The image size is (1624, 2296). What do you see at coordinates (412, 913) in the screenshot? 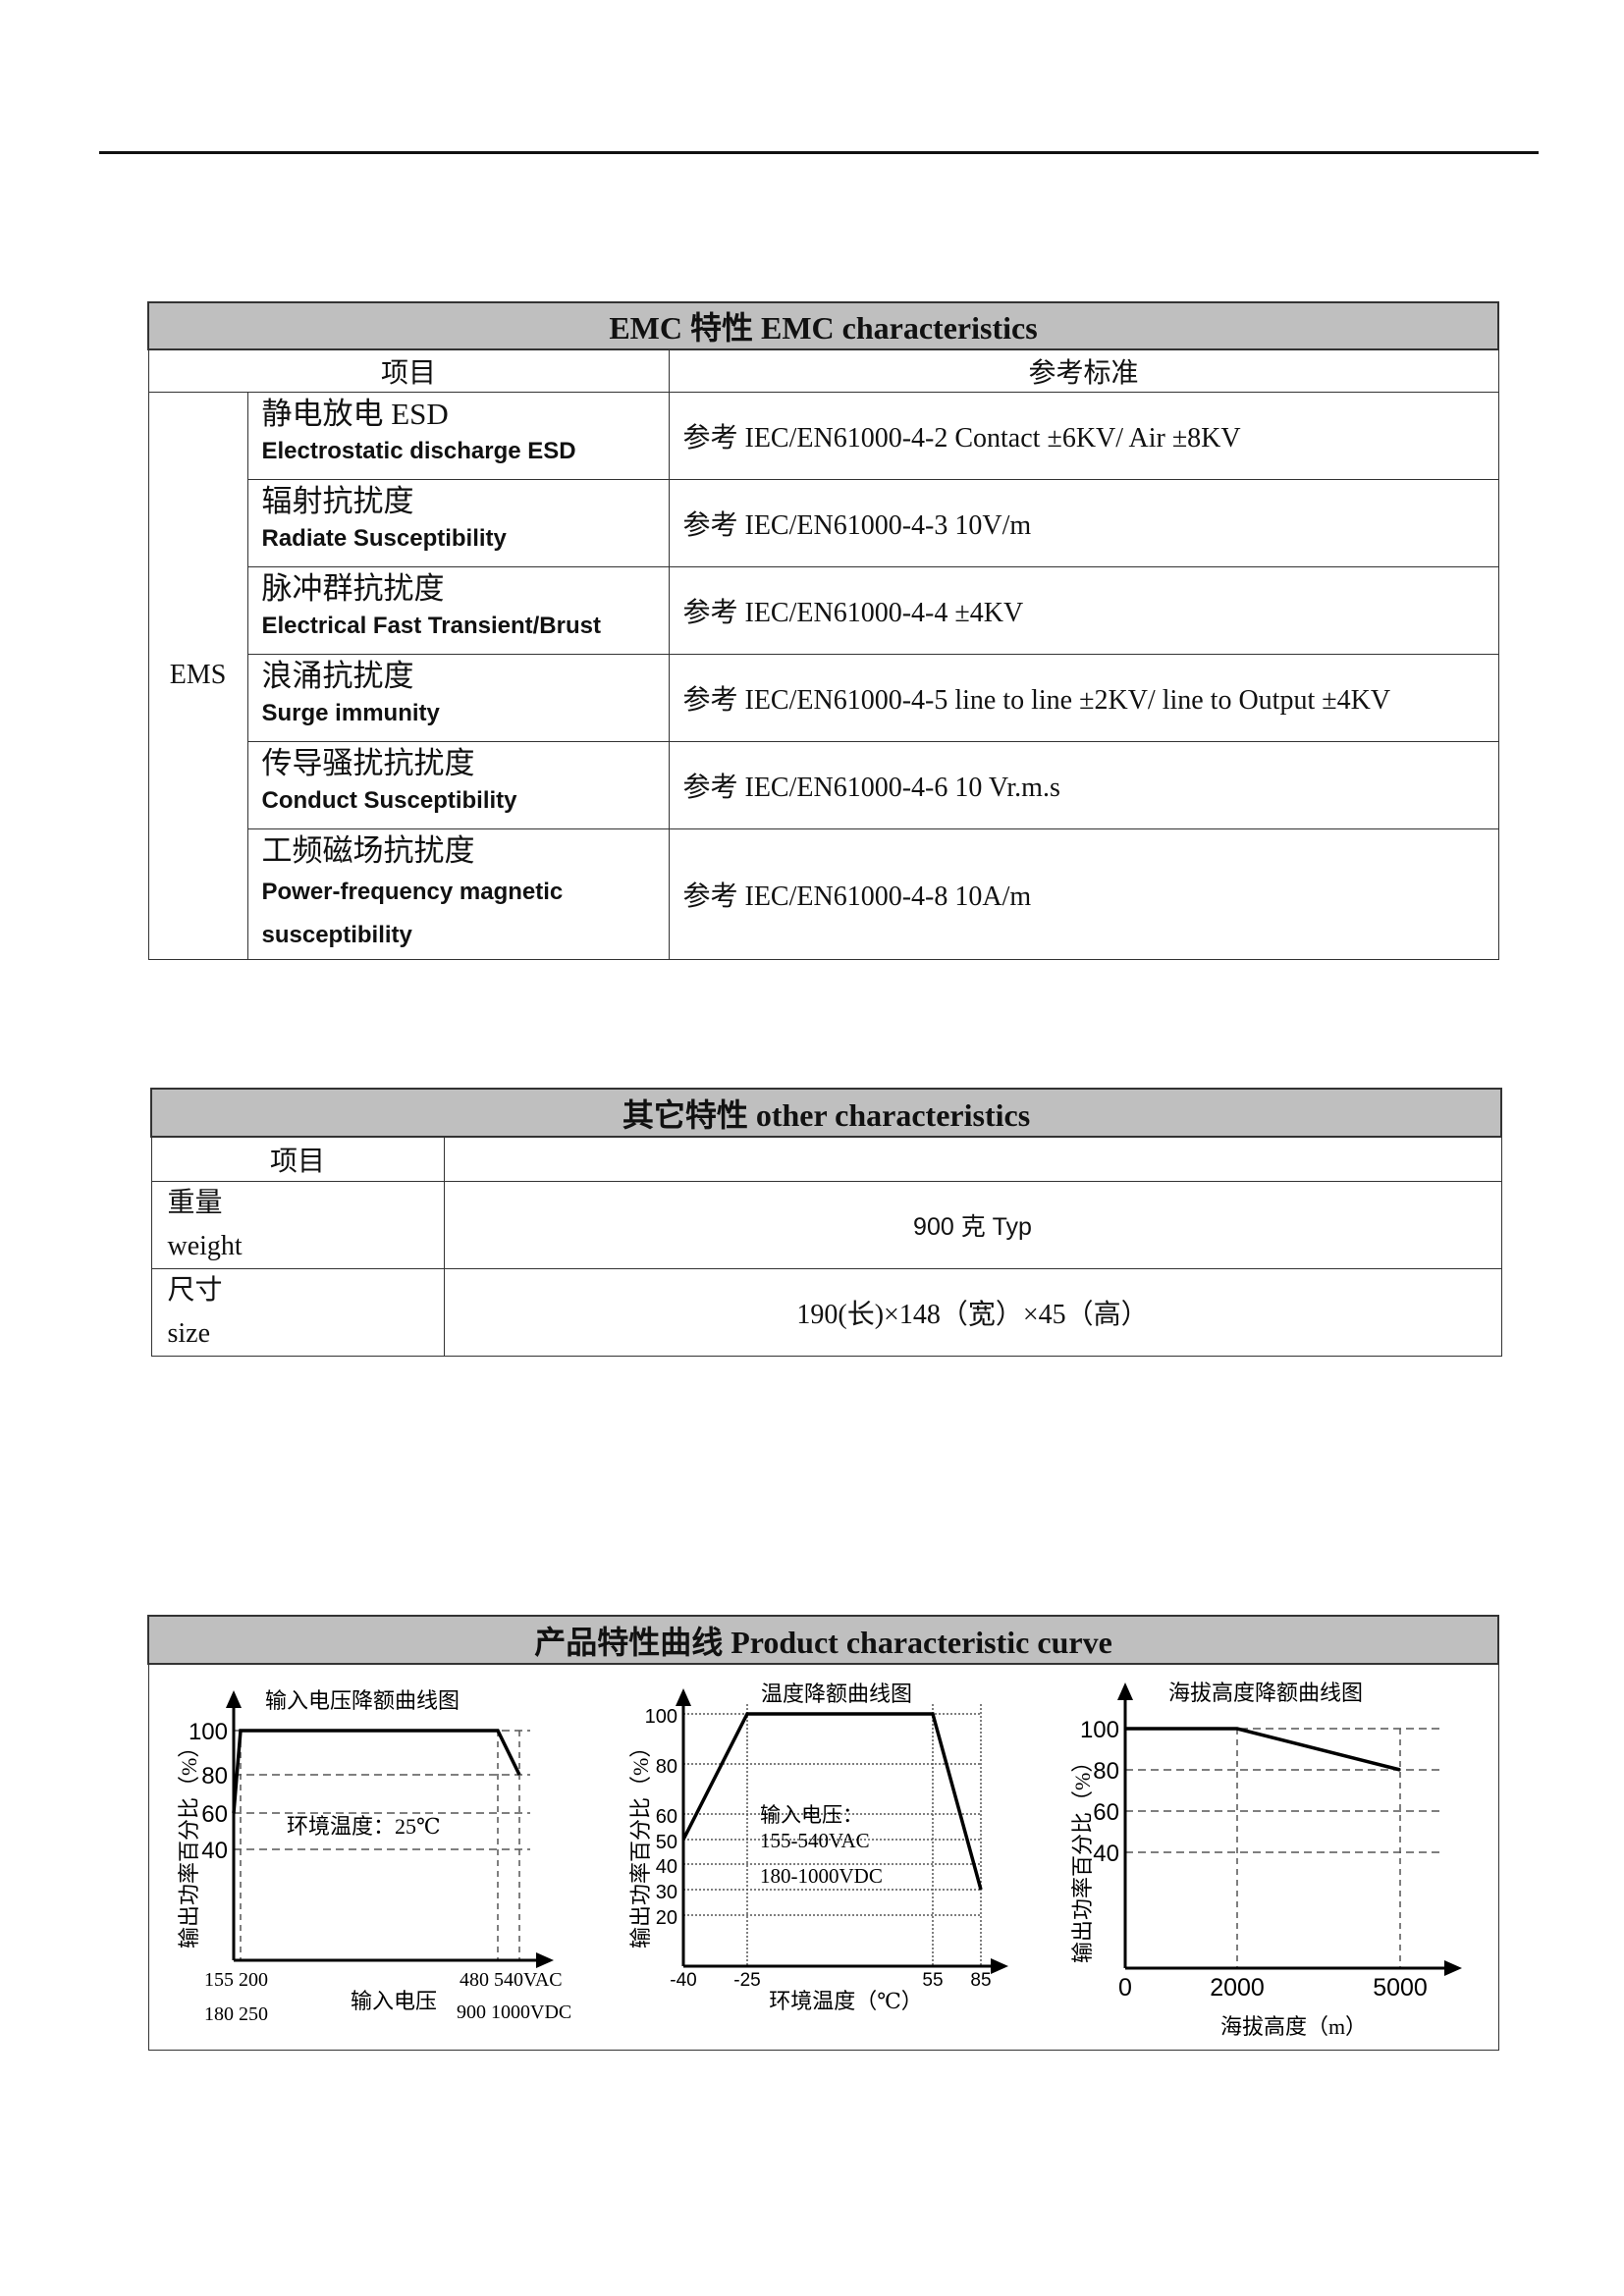
I see `item-en: Power-frequency magnetic susceptibility` at bounding box center [412, 913].